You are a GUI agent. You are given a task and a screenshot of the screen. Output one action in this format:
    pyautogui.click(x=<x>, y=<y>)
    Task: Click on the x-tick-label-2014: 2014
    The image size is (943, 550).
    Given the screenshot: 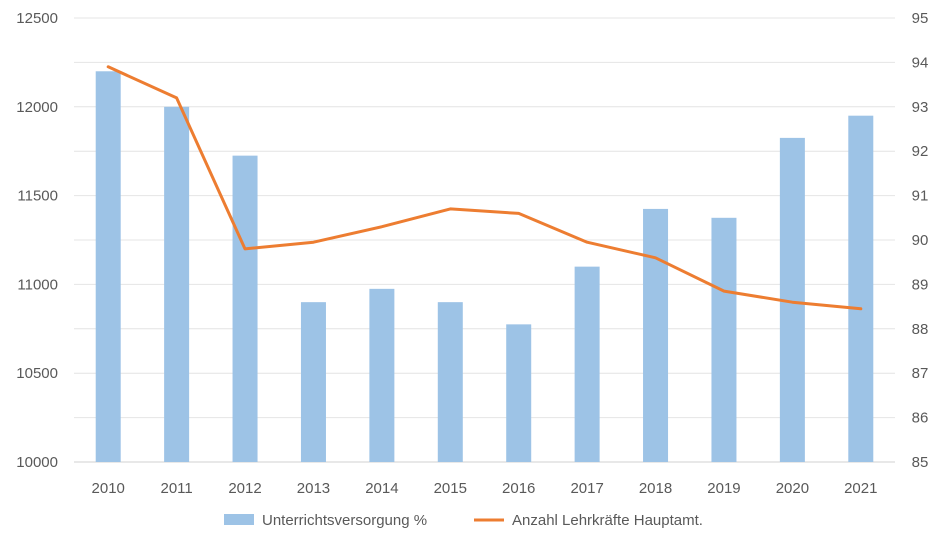 What is the action you would take?
    pyautogui.click(x=381, y=488)
    